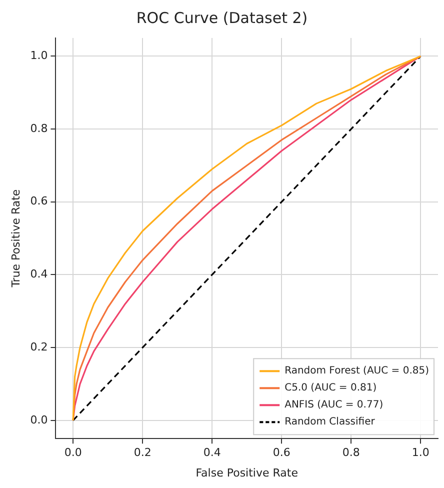  Describe the element at coordinates (330, 388) in the screenshot. I see `legend-label: C5.0 (AUC = 0.81)` at that location.